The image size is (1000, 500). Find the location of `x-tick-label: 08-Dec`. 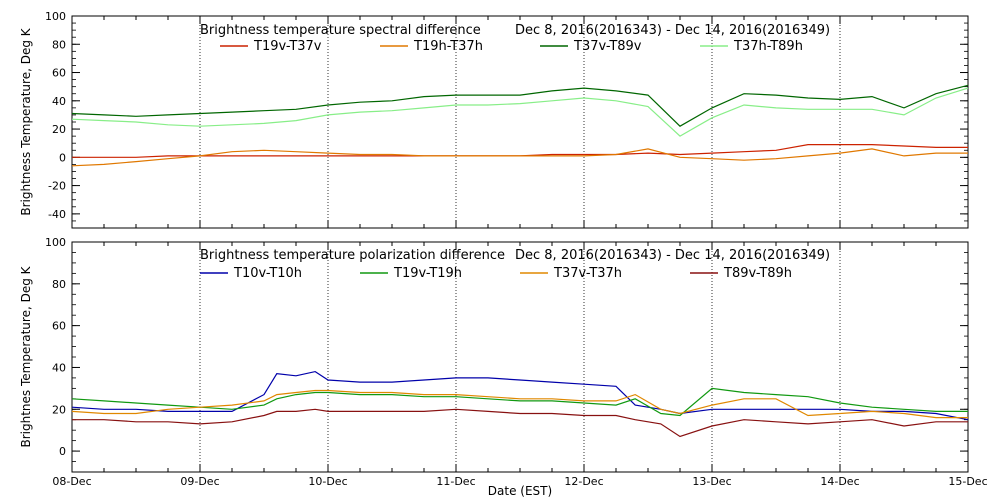

x-tick-label: 08-Dec is located at coordinates (71, 481).